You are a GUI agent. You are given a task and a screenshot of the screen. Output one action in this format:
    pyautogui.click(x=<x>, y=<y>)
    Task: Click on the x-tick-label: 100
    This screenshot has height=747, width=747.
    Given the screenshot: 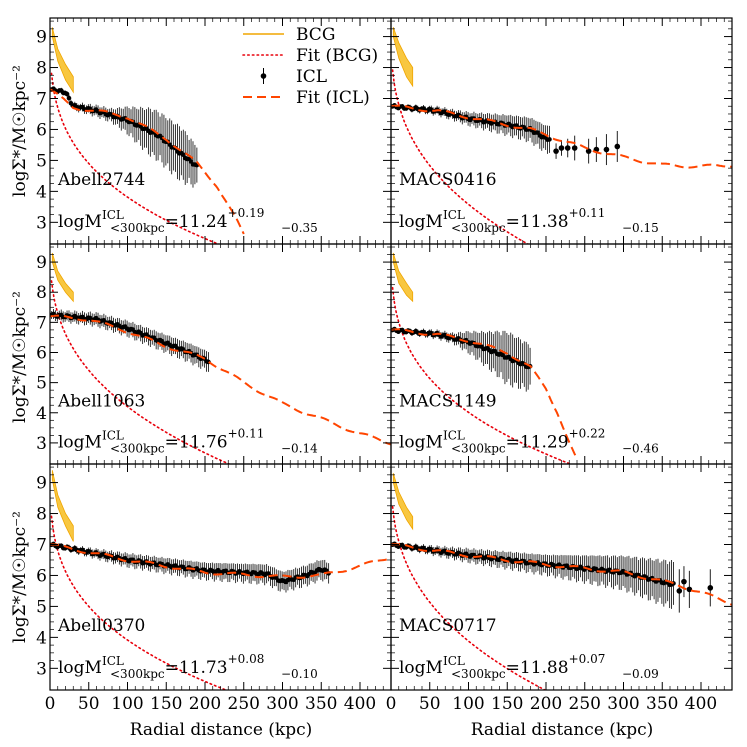 What is the action you would take?
    pyautogui.click(x=127, y=704)
    